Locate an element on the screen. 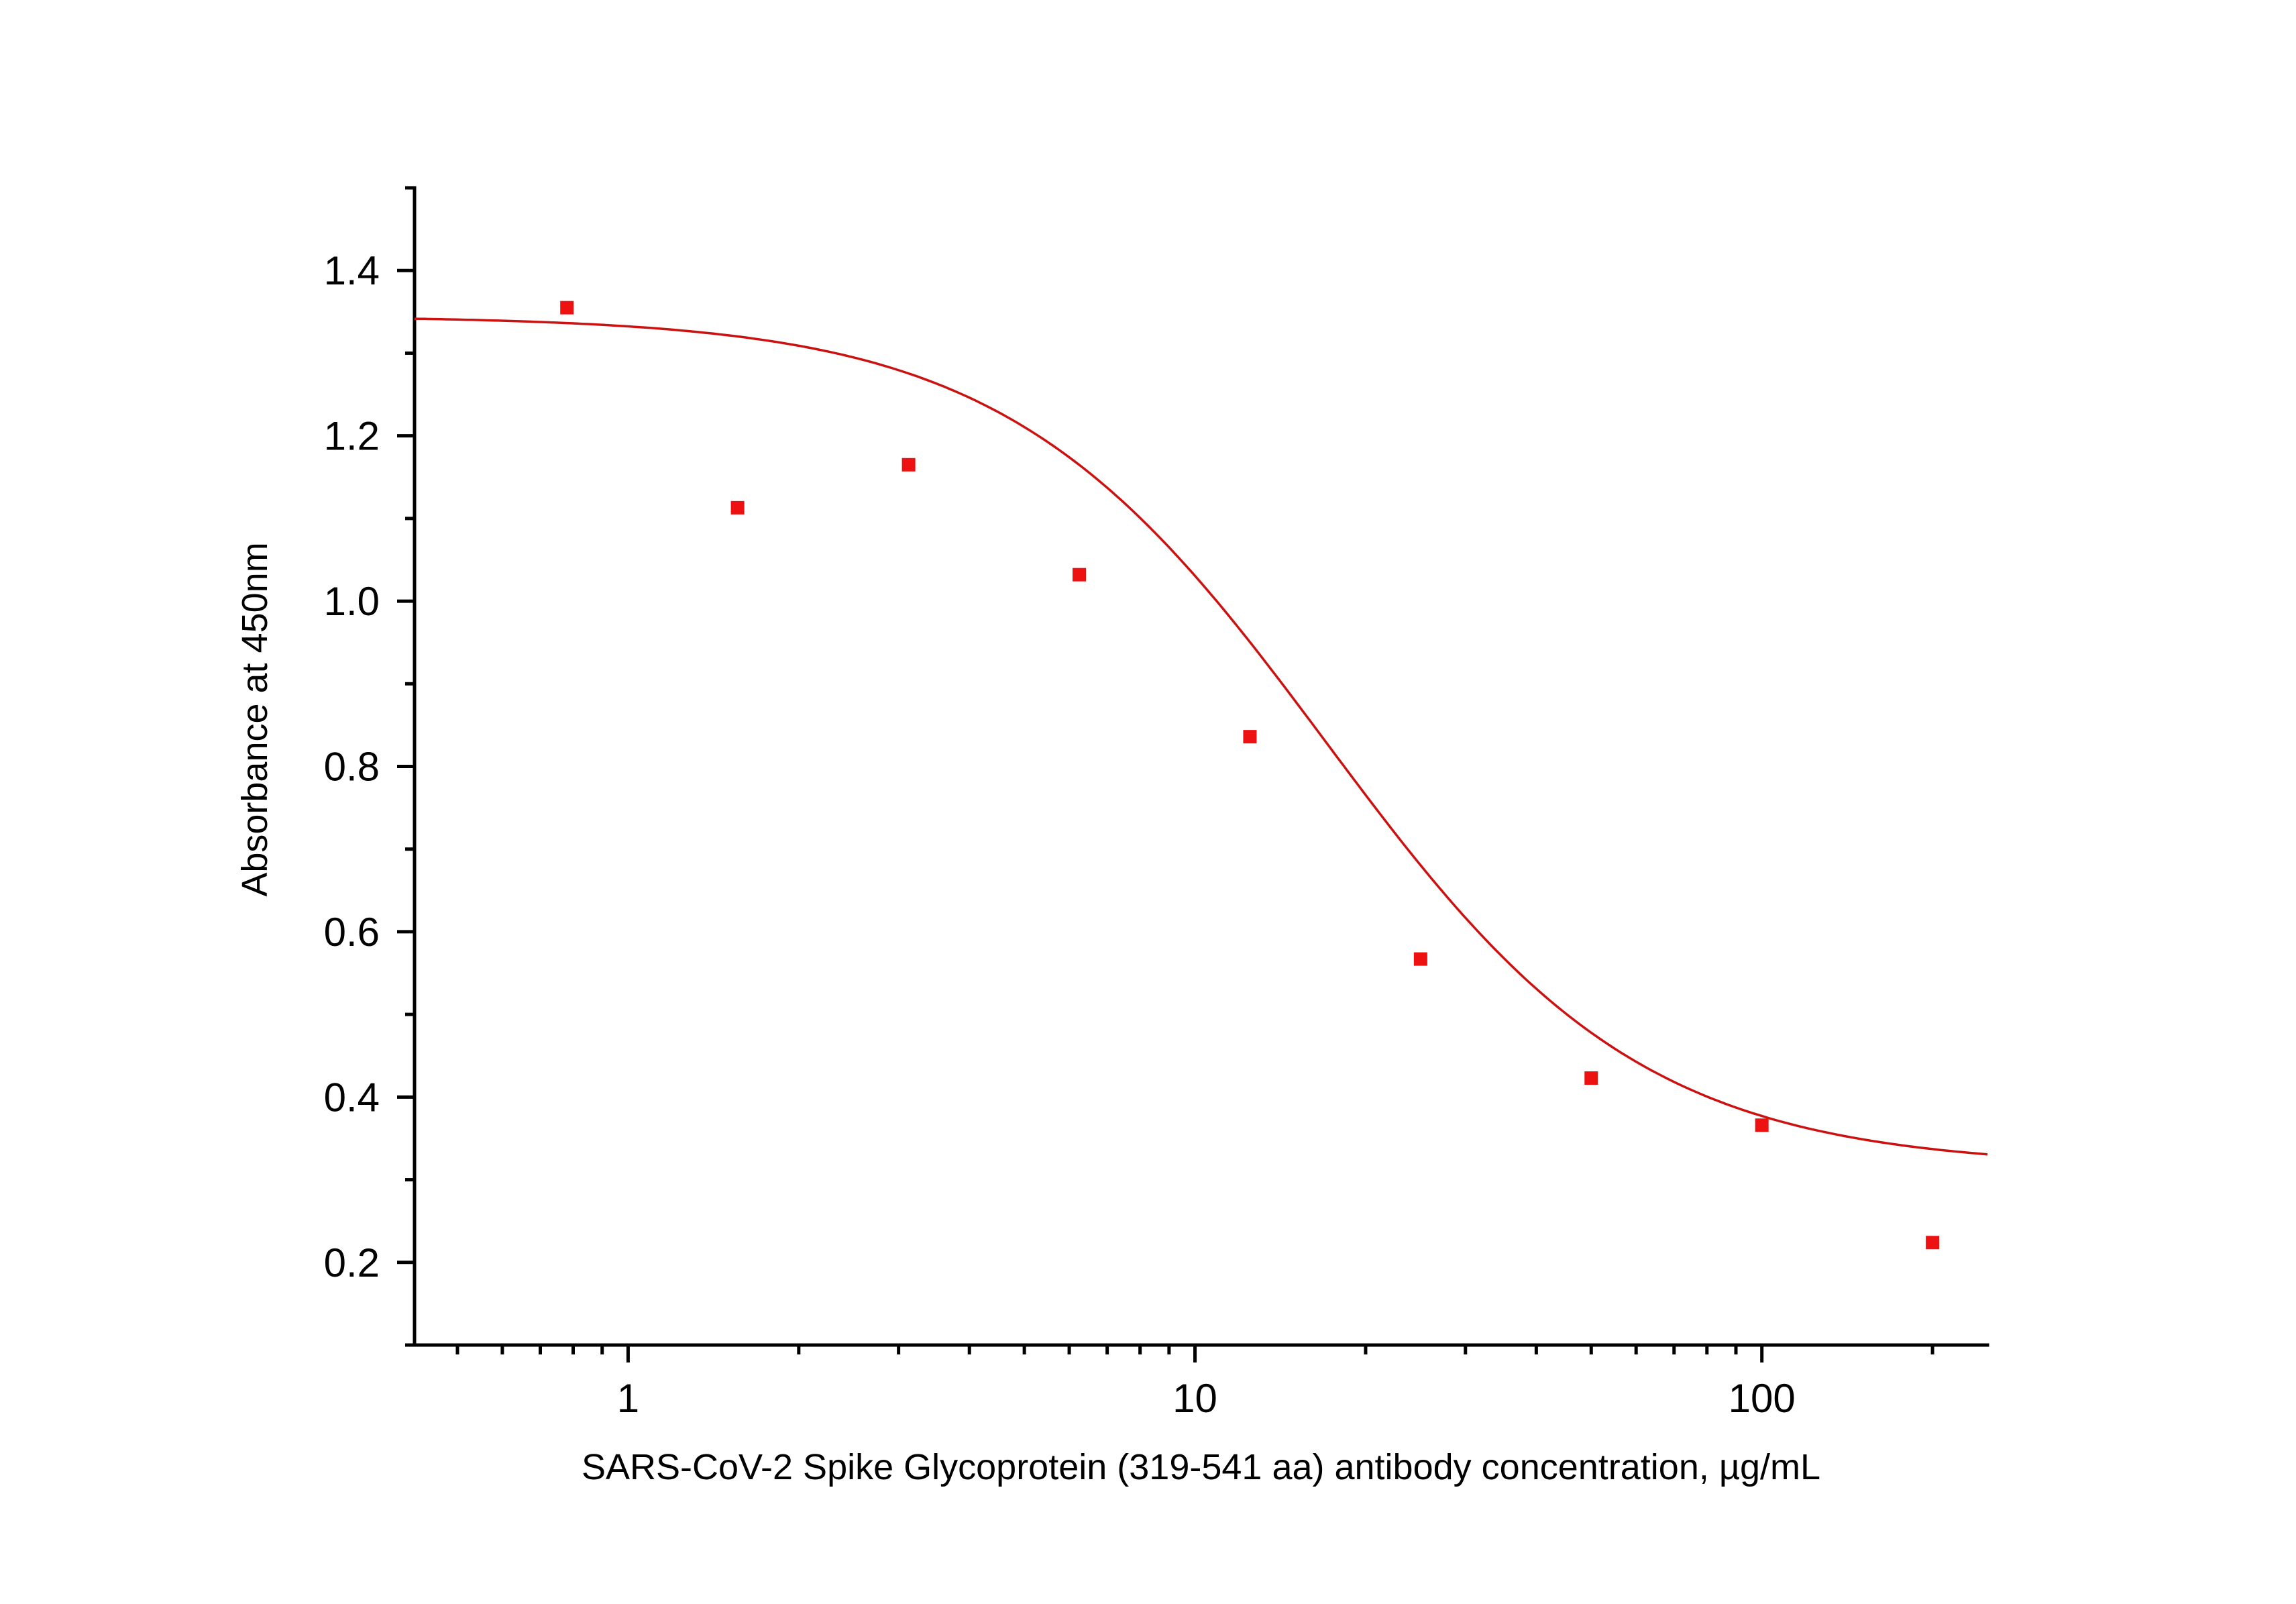 The width and height of the screenshot is (2296, 1604). x-ticks: 1 10 100 is located at coordinates (1194, 1383).